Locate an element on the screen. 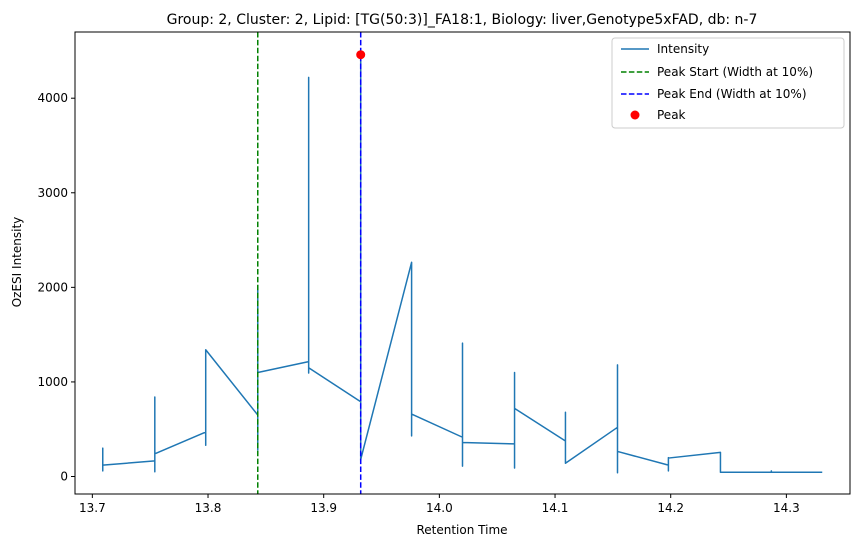 This screenshot has width=859, height=547. legend-peak-swatch is located at coordinates (635, 115).